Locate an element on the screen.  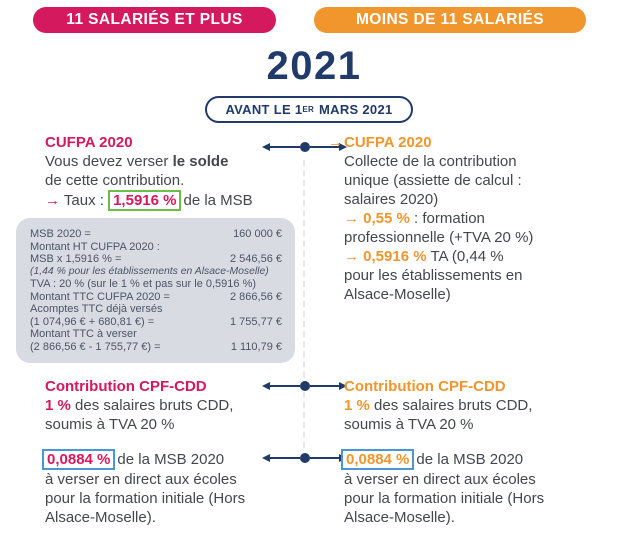
right-cufpa-line1: Collecte de la contribution is located at coordinates (430, 161).